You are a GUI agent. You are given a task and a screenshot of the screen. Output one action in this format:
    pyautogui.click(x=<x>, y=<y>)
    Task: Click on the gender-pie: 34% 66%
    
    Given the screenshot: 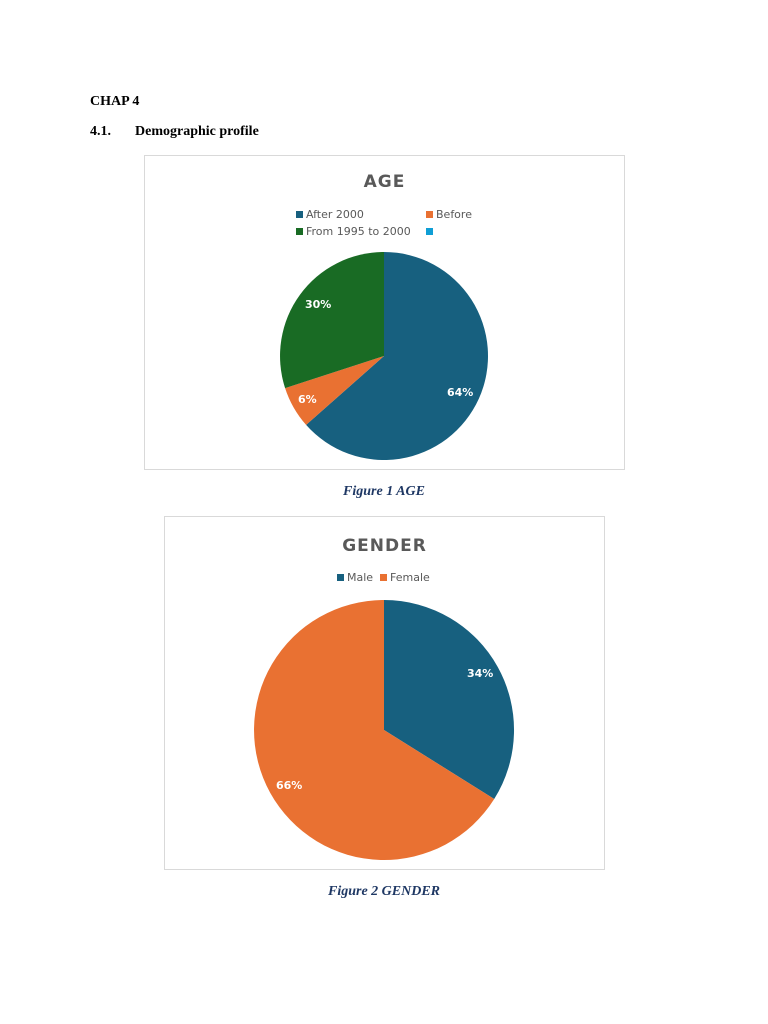 What is the action you would take?
    pyautogui.click(x=384, y=730)
    